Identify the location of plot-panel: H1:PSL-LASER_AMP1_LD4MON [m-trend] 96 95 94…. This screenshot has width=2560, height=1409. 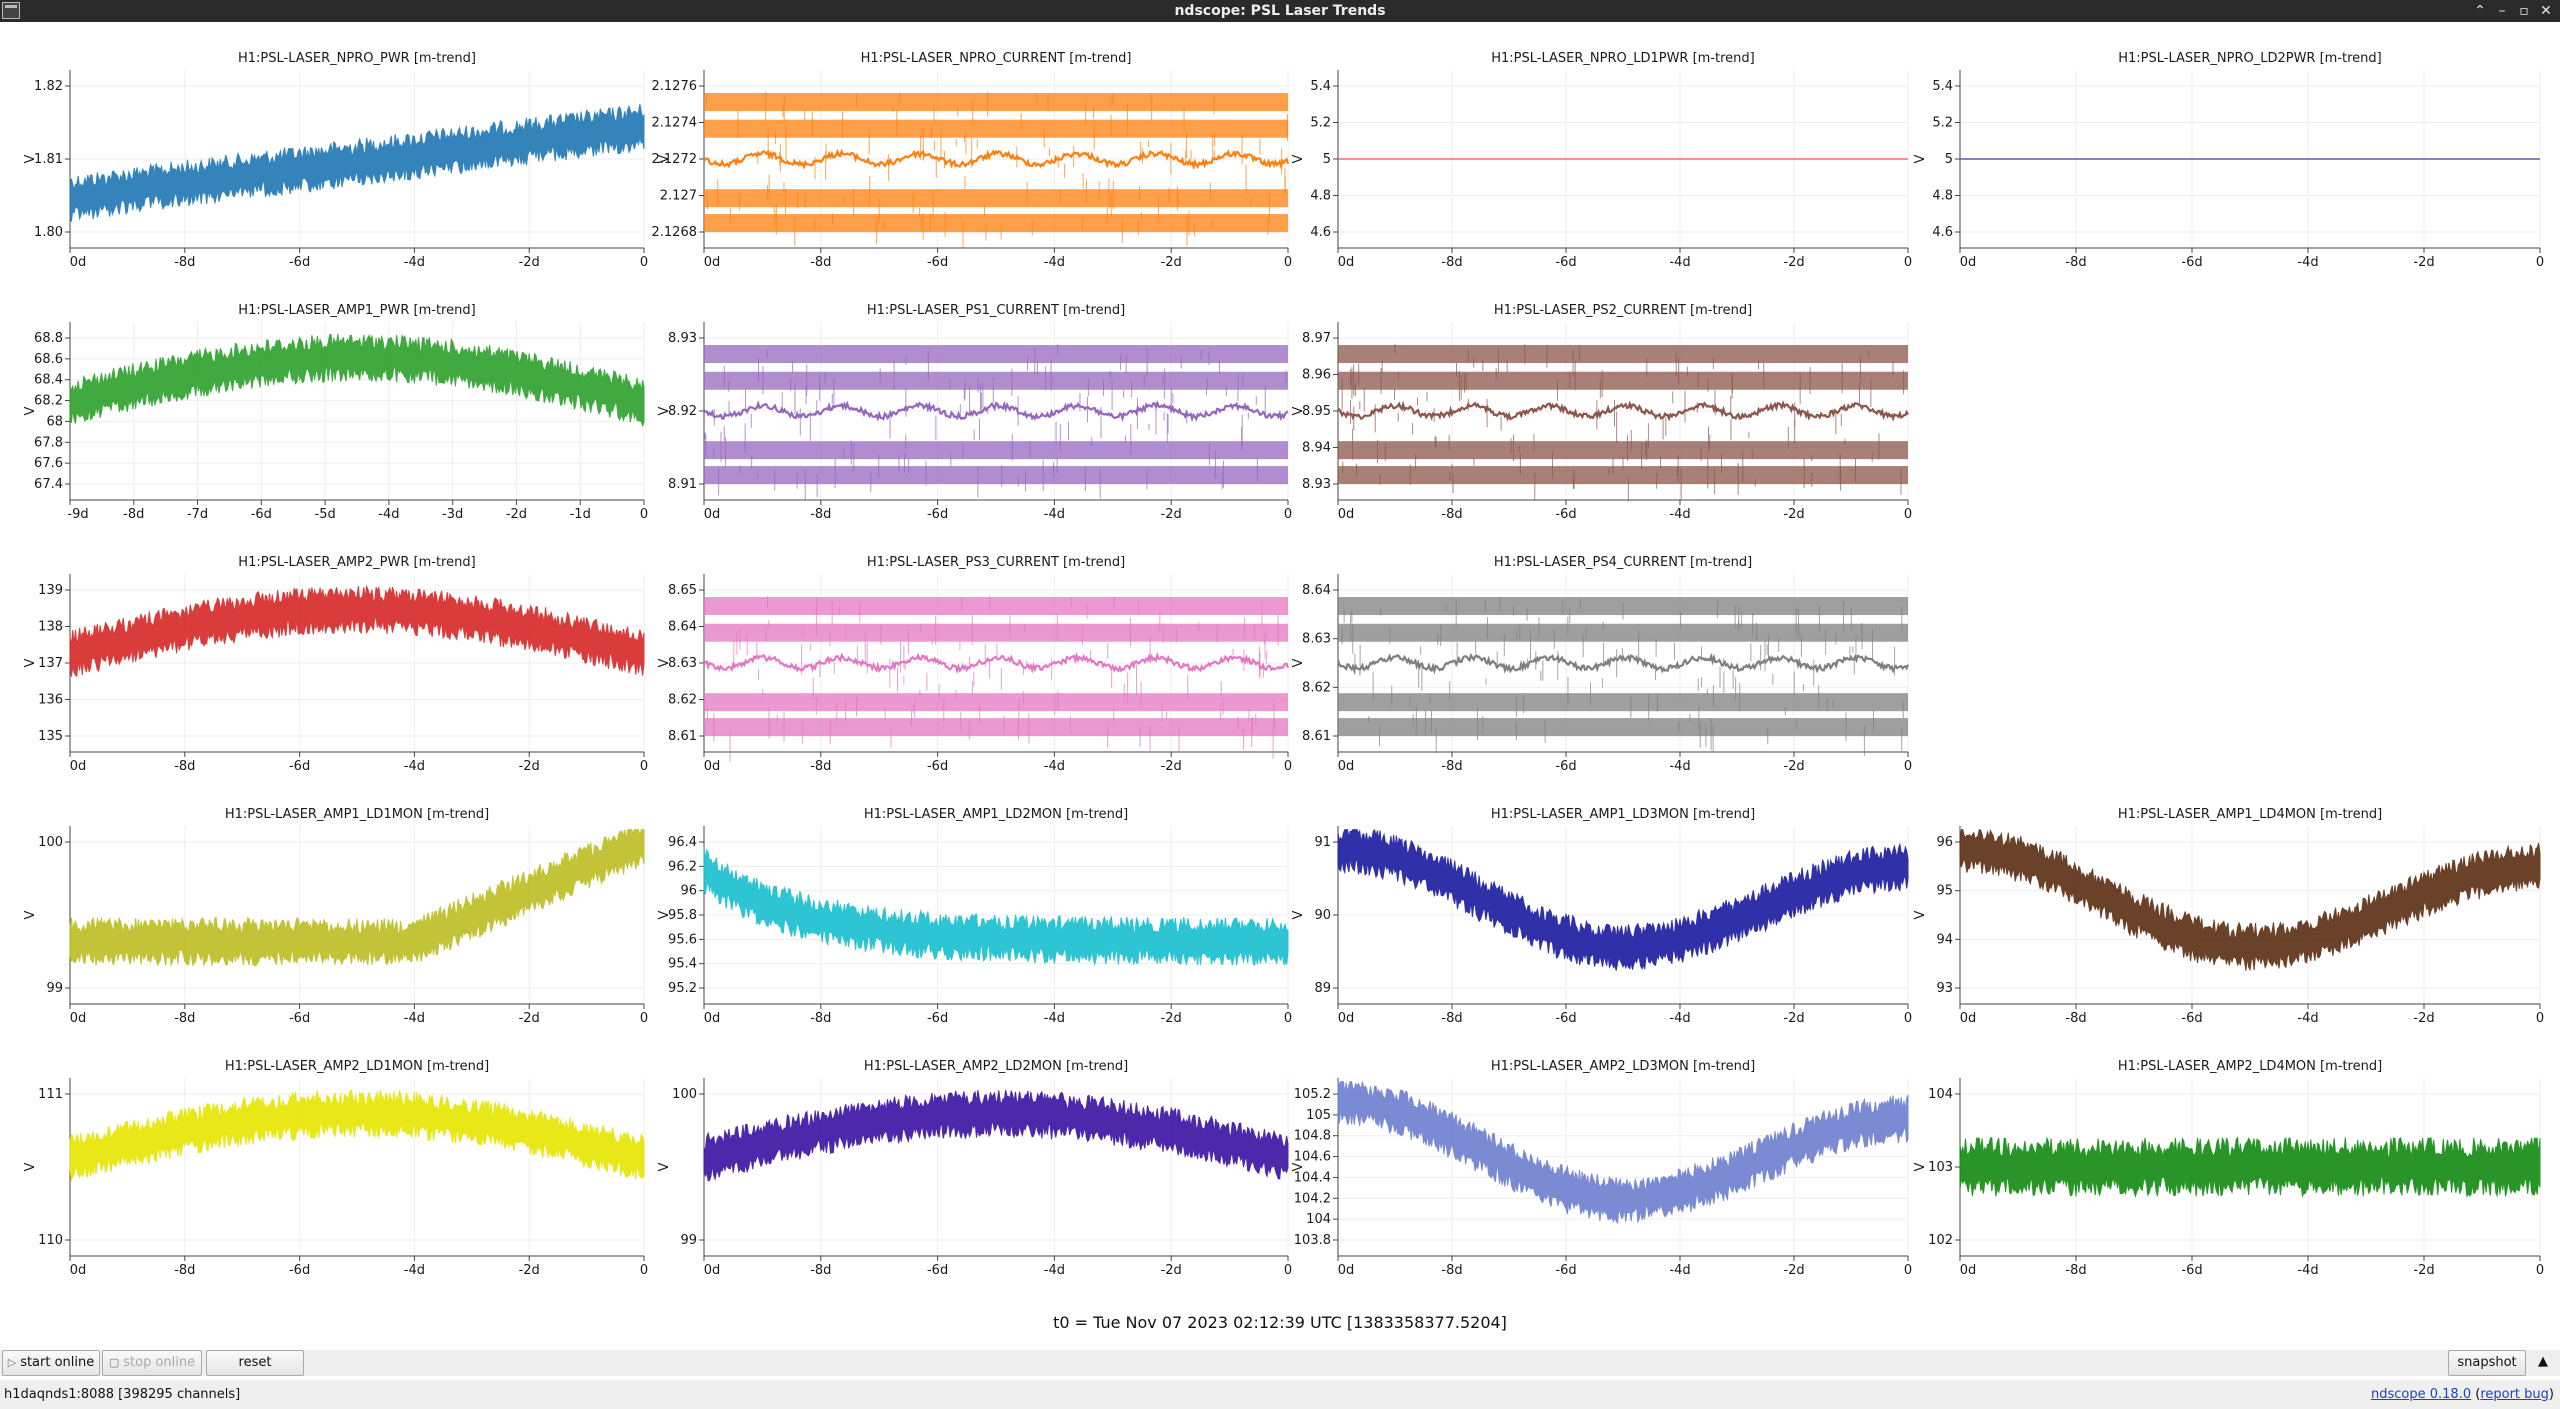
(2228, 916).